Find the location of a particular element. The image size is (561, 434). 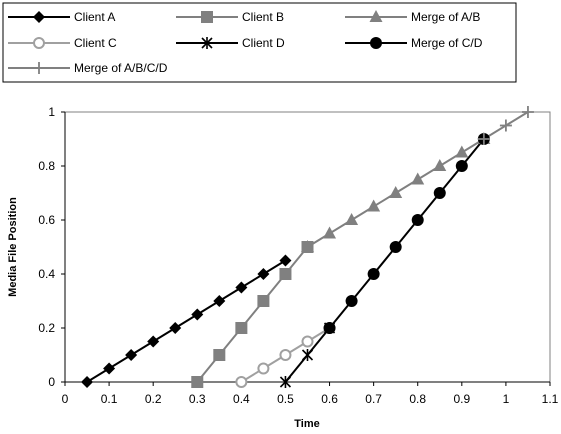

x-tick-label: 0.5 is located at coordinates (285, 399).